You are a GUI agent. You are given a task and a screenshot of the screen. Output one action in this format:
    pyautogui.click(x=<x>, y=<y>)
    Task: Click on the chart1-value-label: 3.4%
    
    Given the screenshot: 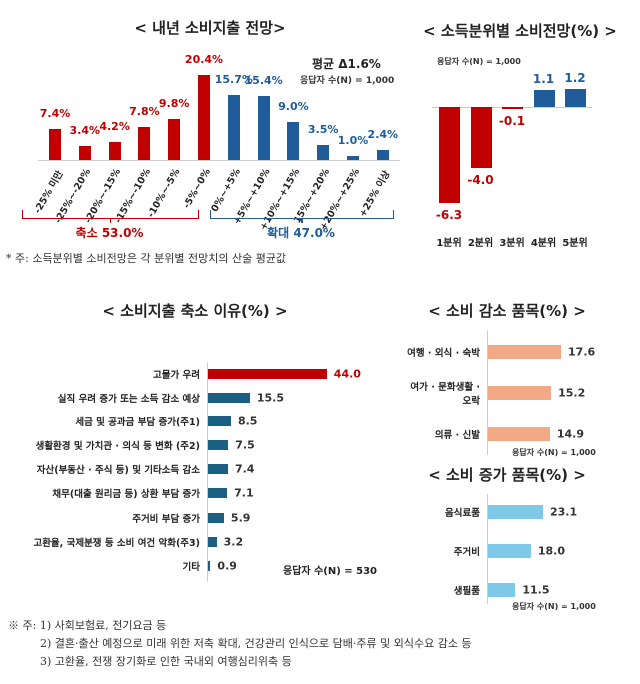 What is the action you would take?
    pyautogui.click(x=85, y=130)
    